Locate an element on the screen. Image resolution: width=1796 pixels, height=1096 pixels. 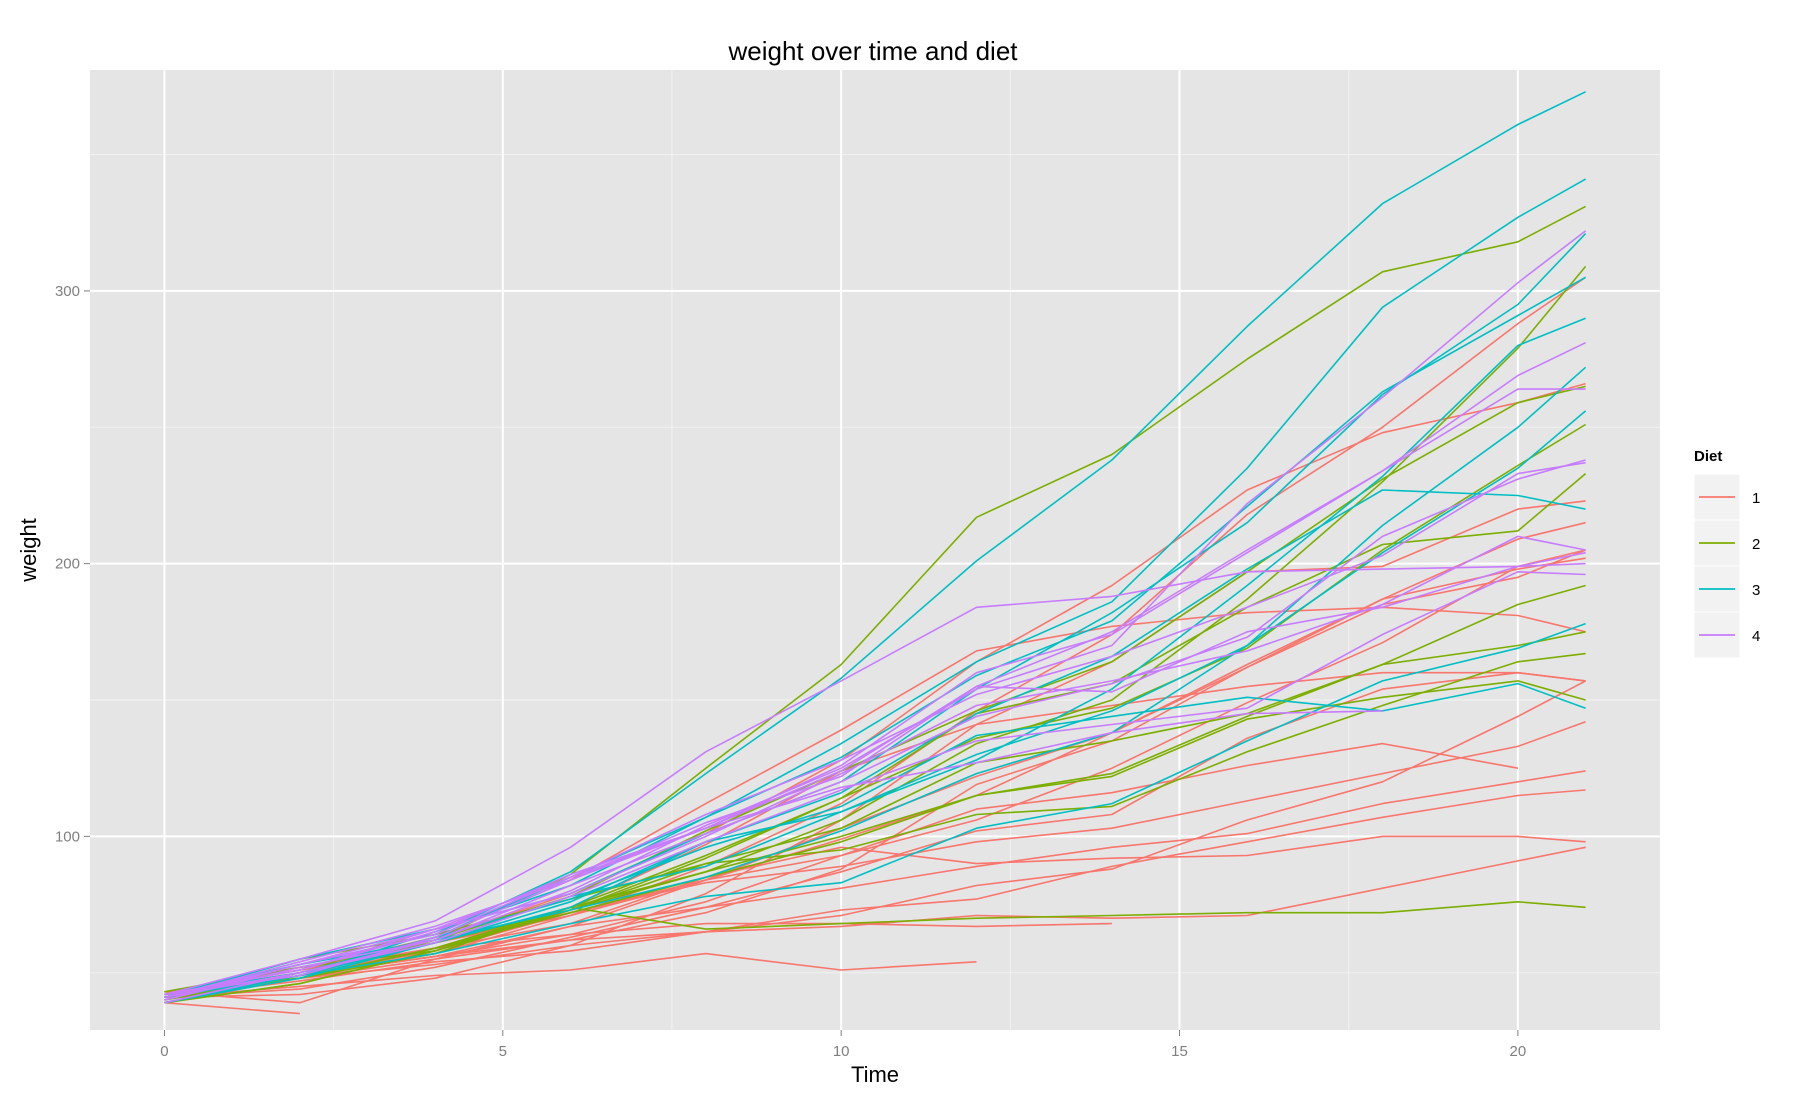
x-axis-title: Time is located at coordinates (875, 1074).